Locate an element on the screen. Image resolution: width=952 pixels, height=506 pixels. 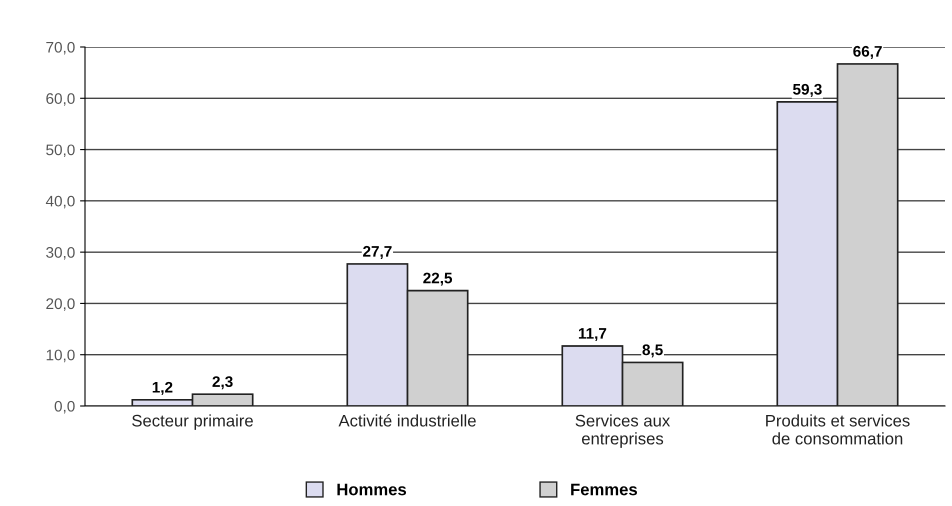
legend-label: Femmes is located at coordinates (604, 490).